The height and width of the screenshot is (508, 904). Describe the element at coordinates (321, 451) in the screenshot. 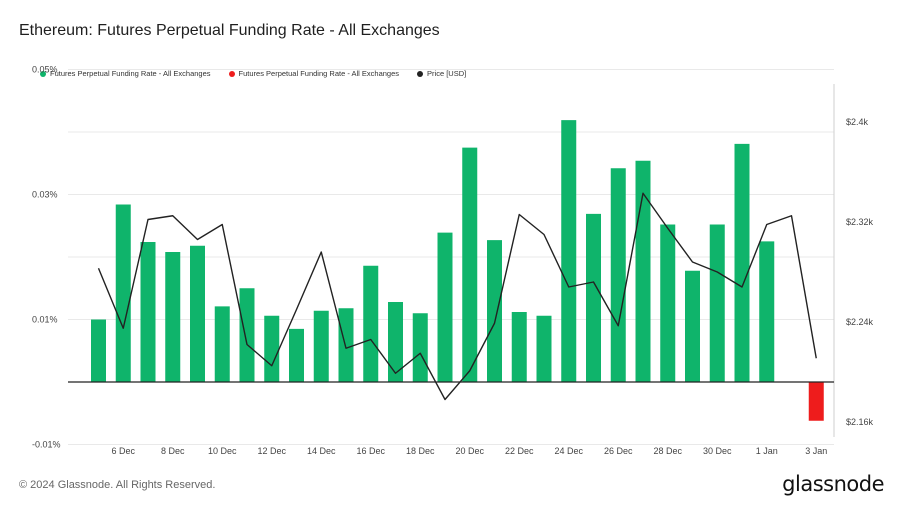

I see `x-tick-label: 14 Dec` at that location.